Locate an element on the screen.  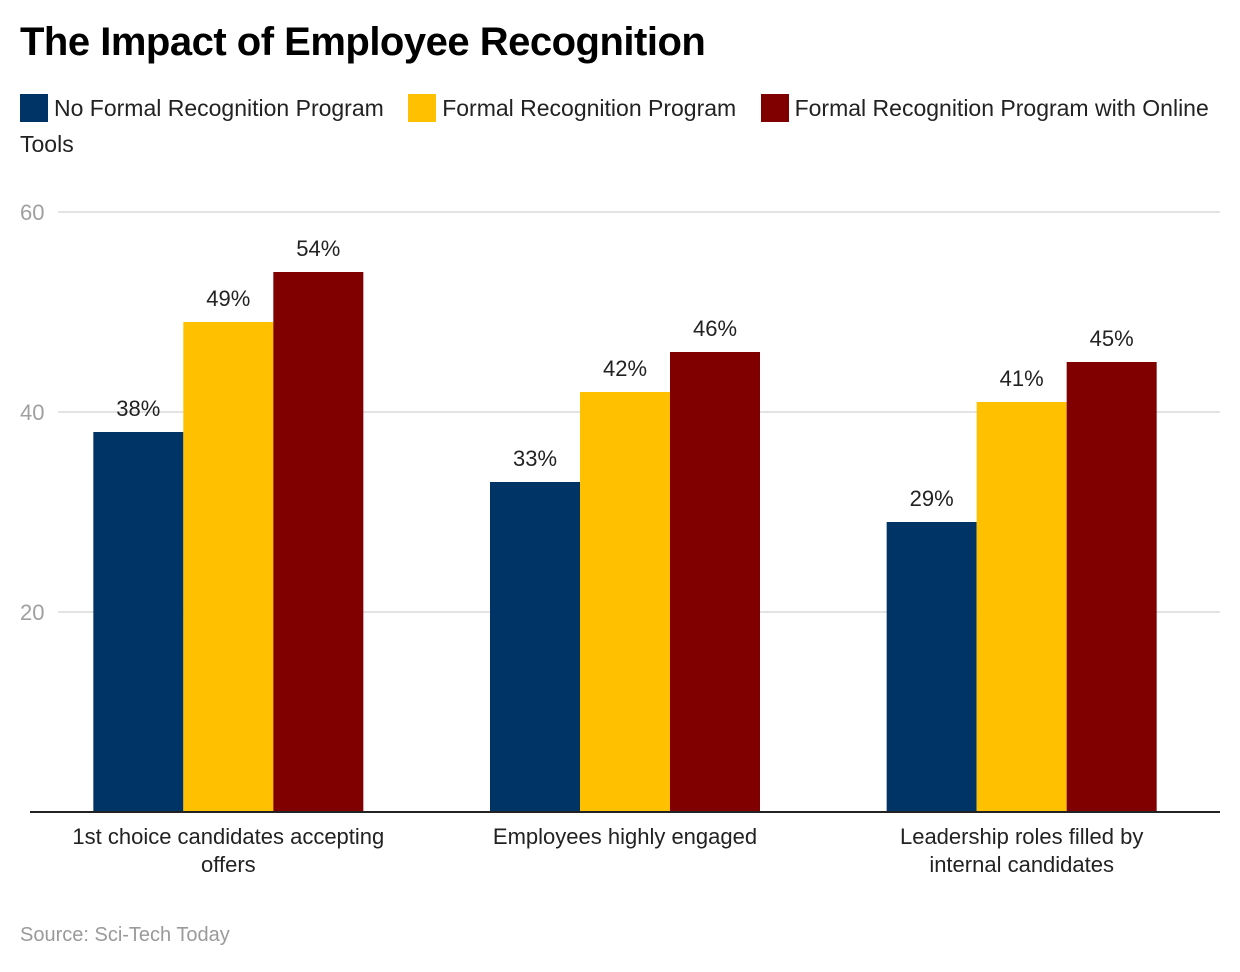
legend-swatch-formal-online is located at coordinates (774, 108).